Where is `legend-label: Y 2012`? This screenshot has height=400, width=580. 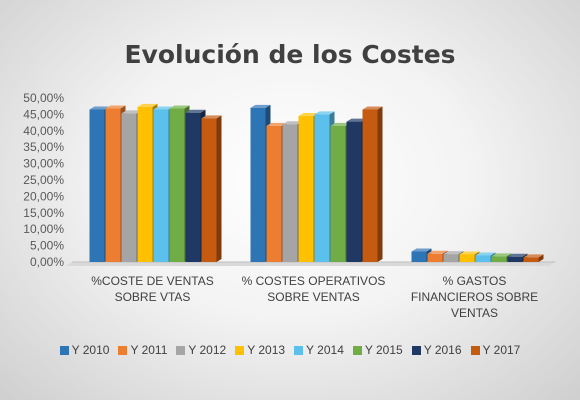 legend-label: Y 2012 is located at coordinates (207, 350).